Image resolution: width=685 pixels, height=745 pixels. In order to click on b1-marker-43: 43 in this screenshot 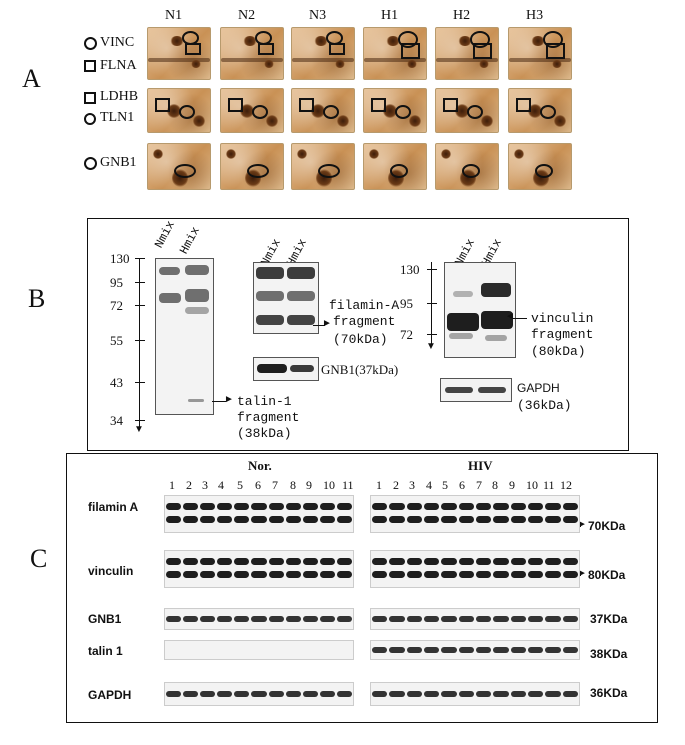, I will do `click(116, 382)`.